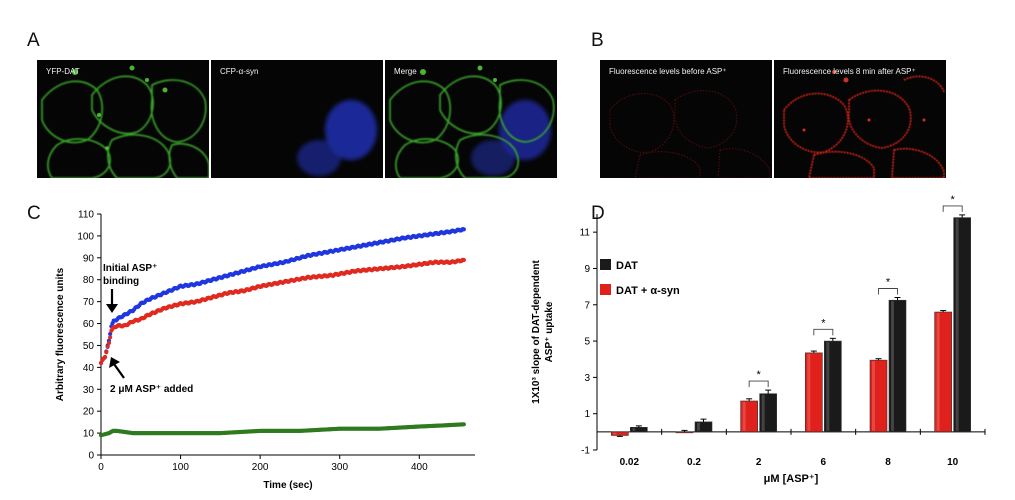 The image size is (1015, 500). Describe the element at coordinates (297, 119) in the screenshot. I see `micrograph-cfp-alpha-syn: CFP-α-syn` at that location.